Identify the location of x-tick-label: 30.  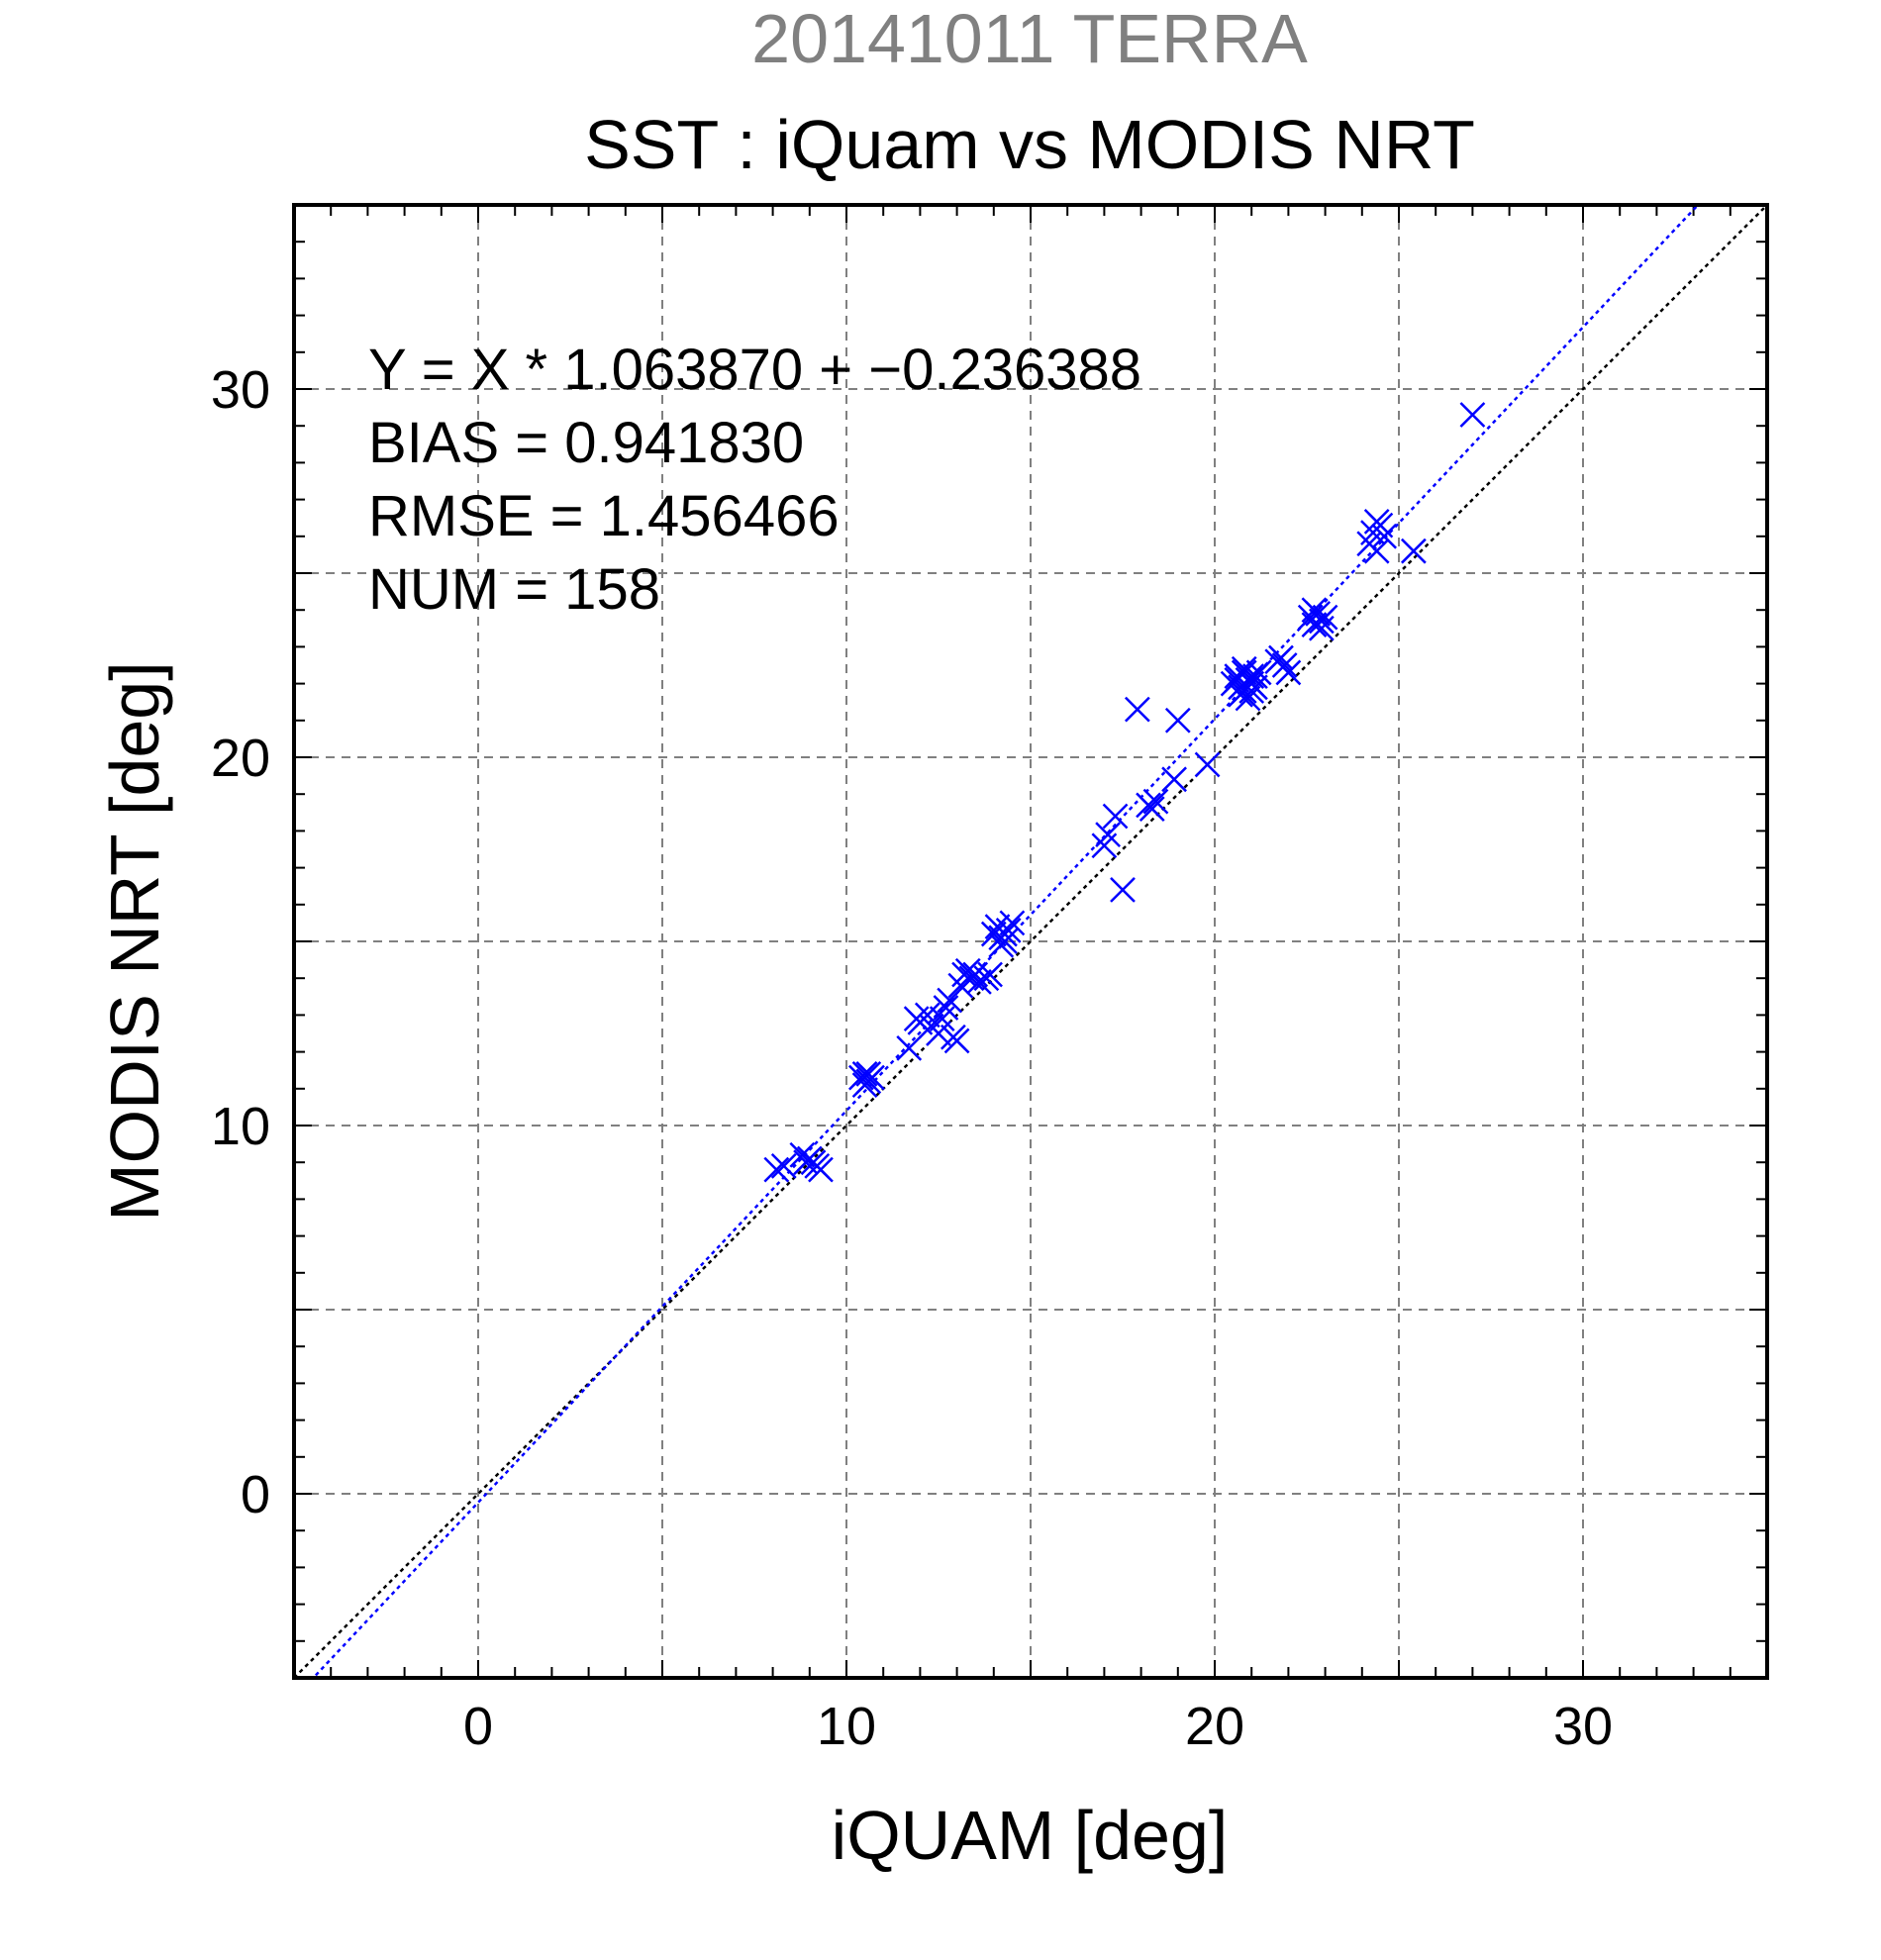
(1583, 1726).